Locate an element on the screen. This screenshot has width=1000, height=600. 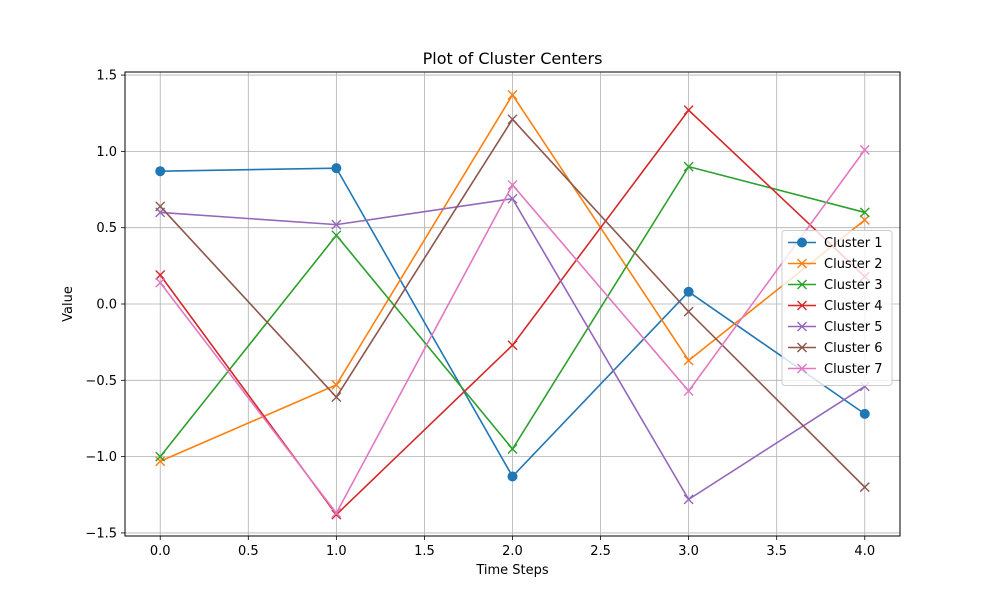
y-axis-label: Value is located at coordinates (68, 304).